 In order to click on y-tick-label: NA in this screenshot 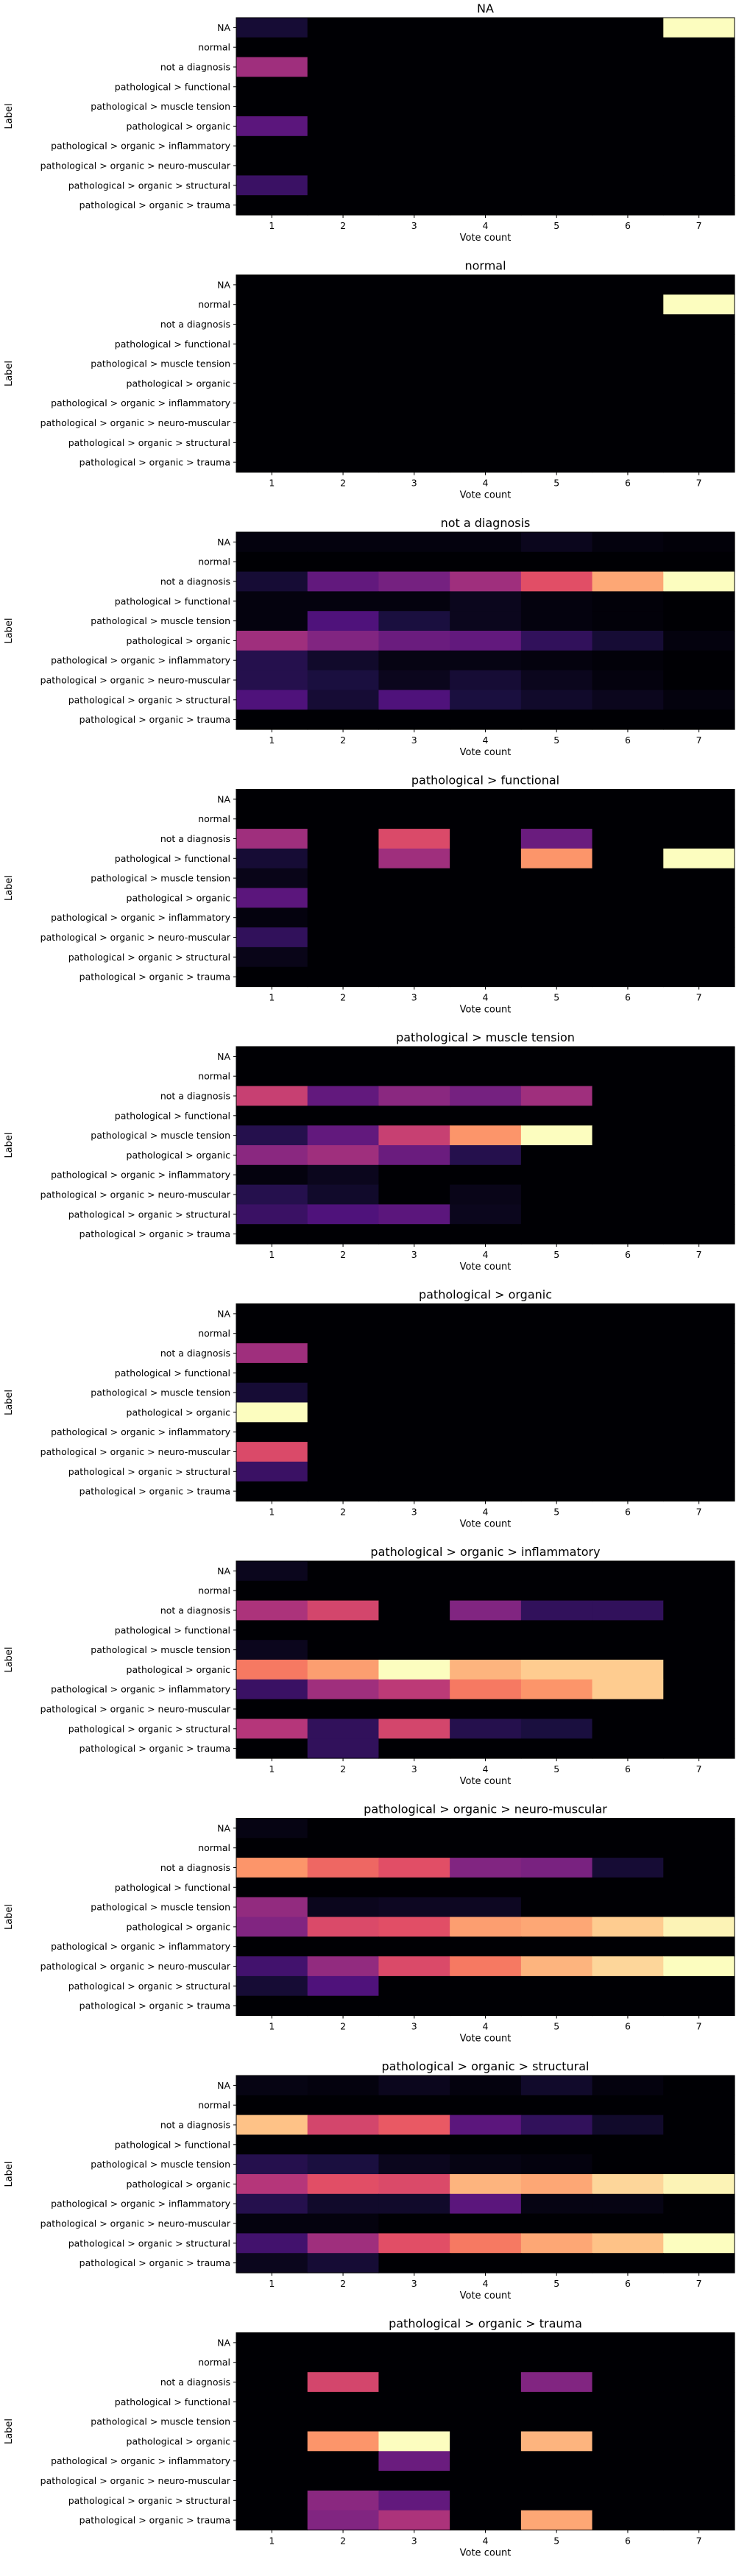, I will do `click(223, 1313)`.